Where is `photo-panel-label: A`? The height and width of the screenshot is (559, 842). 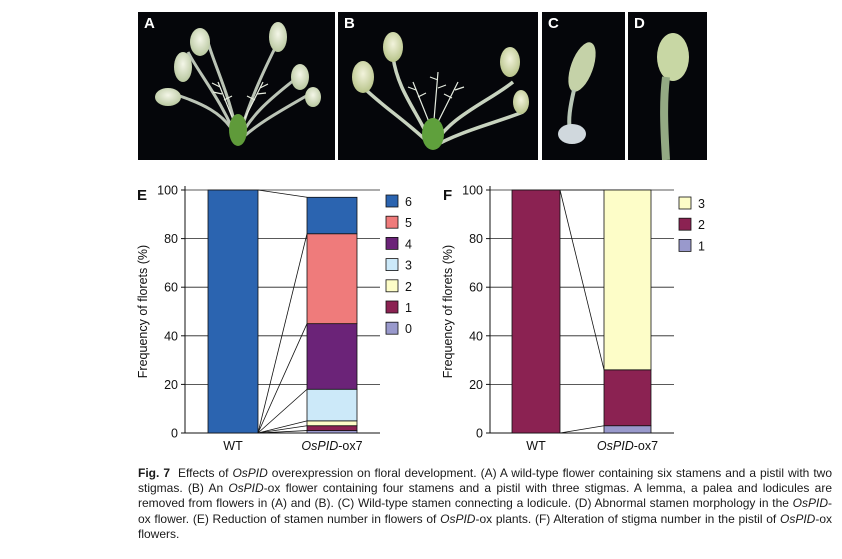
photo-panel-label: A is located at coordinates (149, 23).